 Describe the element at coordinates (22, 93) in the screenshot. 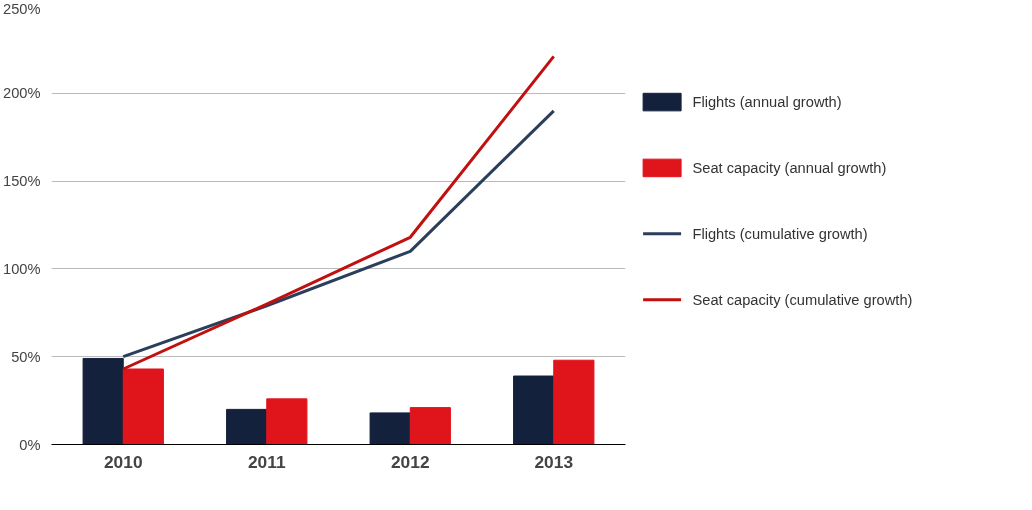

I see `y-tick-label: 200%` at that location.